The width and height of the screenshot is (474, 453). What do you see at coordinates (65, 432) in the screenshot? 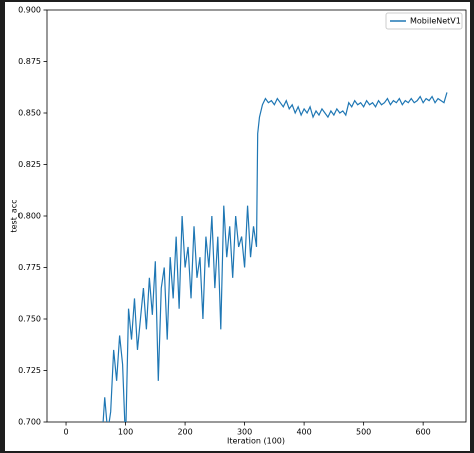
I see `x-tick-label: 0` at bounding box center [65, 432].